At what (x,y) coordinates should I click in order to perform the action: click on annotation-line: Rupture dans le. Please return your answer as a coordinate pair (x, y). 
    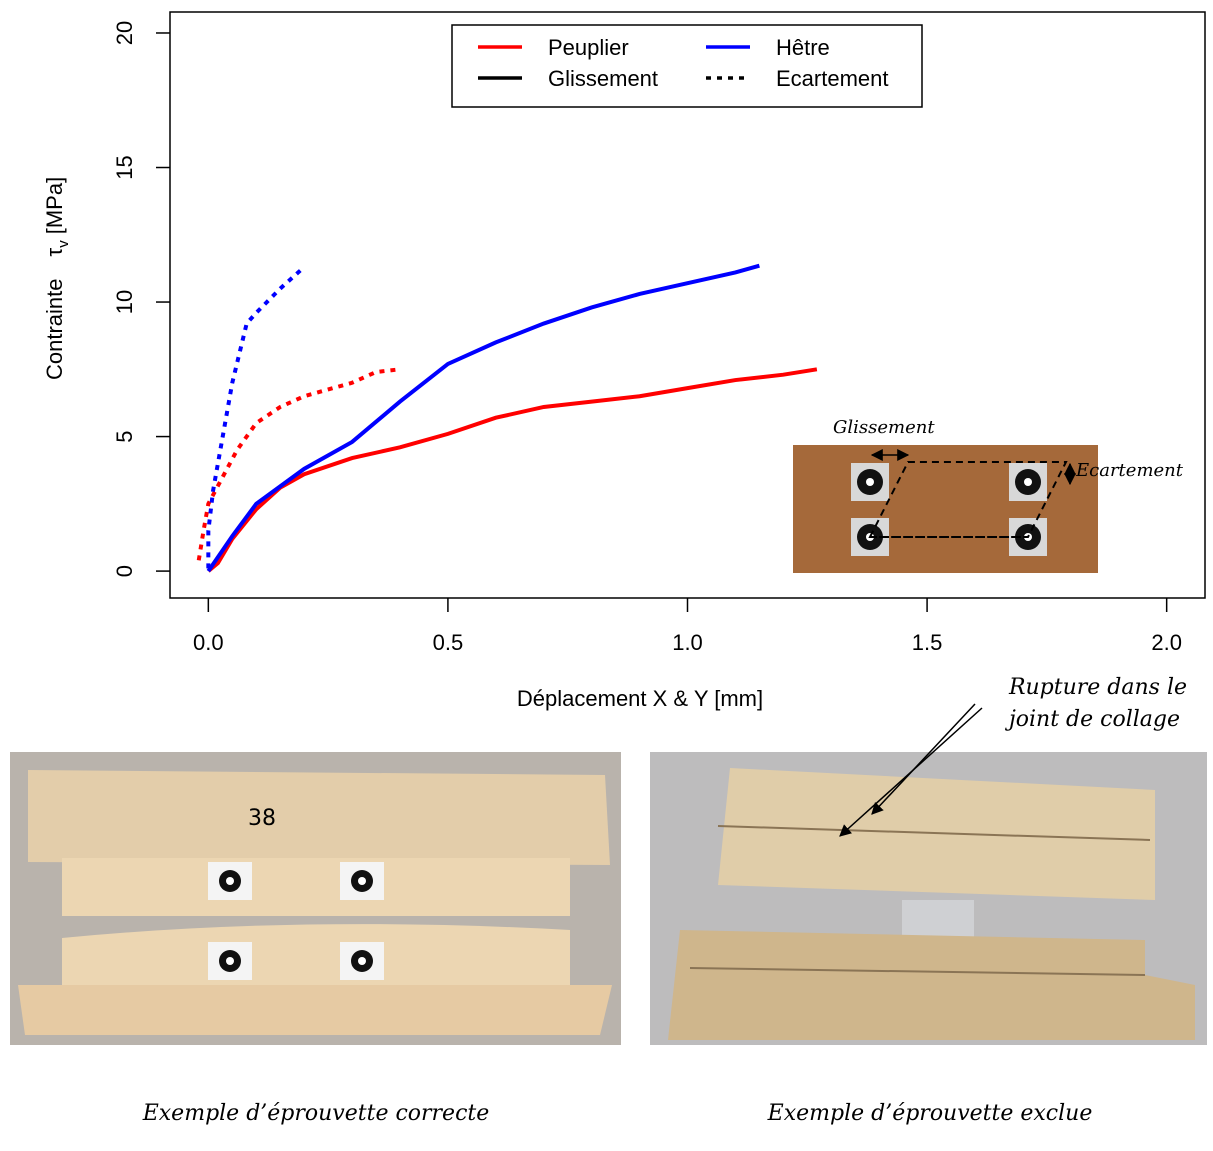
    Looking at the image, I should click on (1097, 687).